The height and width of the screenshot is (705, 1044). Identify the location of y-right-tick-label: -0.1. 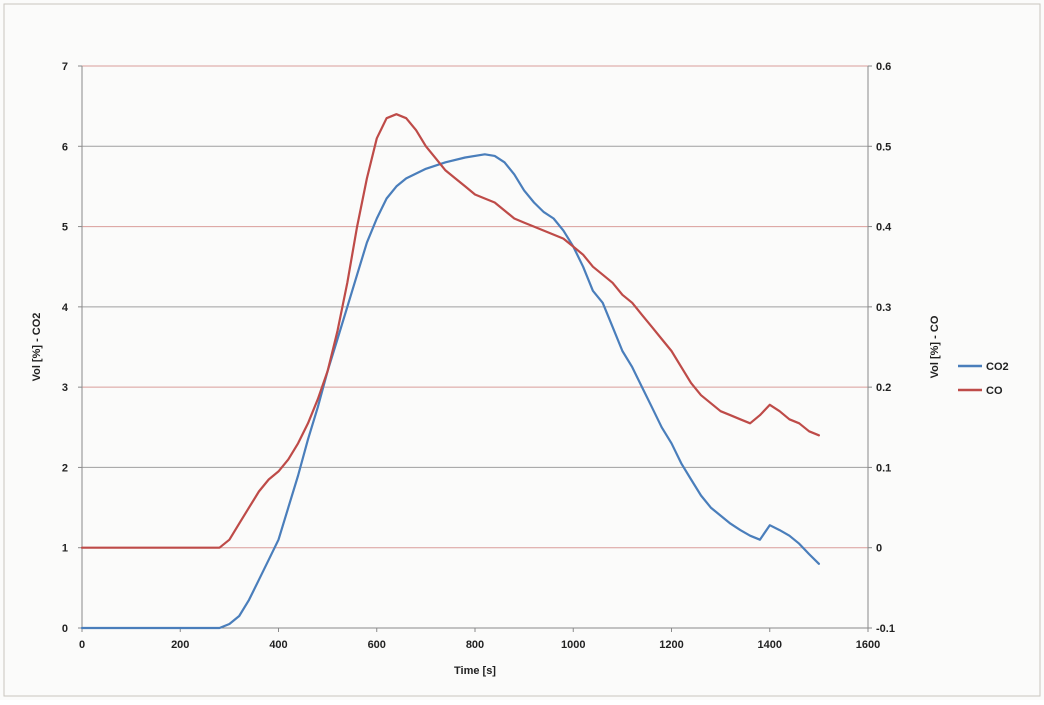
(885, 629).